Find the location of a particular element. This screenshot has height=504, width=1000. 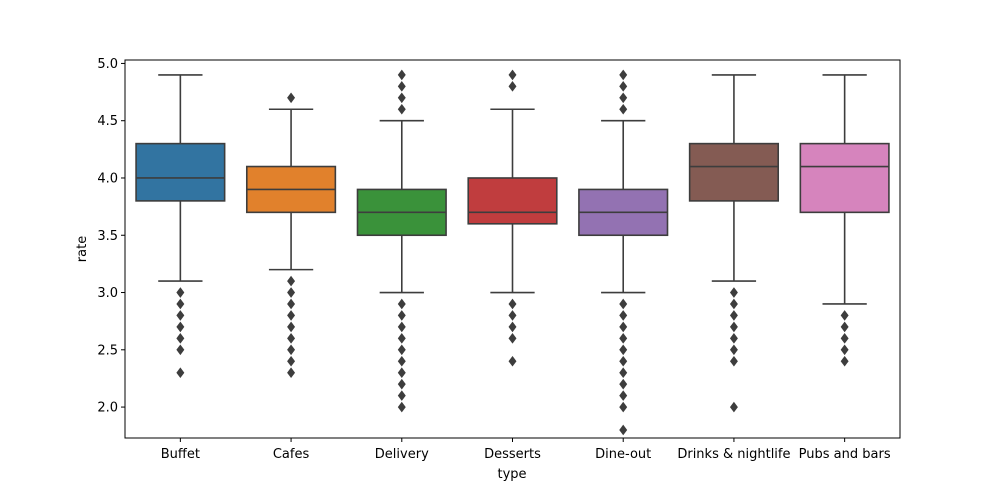

x-tick-label: Dine-out is located at coordinates (623, 454).